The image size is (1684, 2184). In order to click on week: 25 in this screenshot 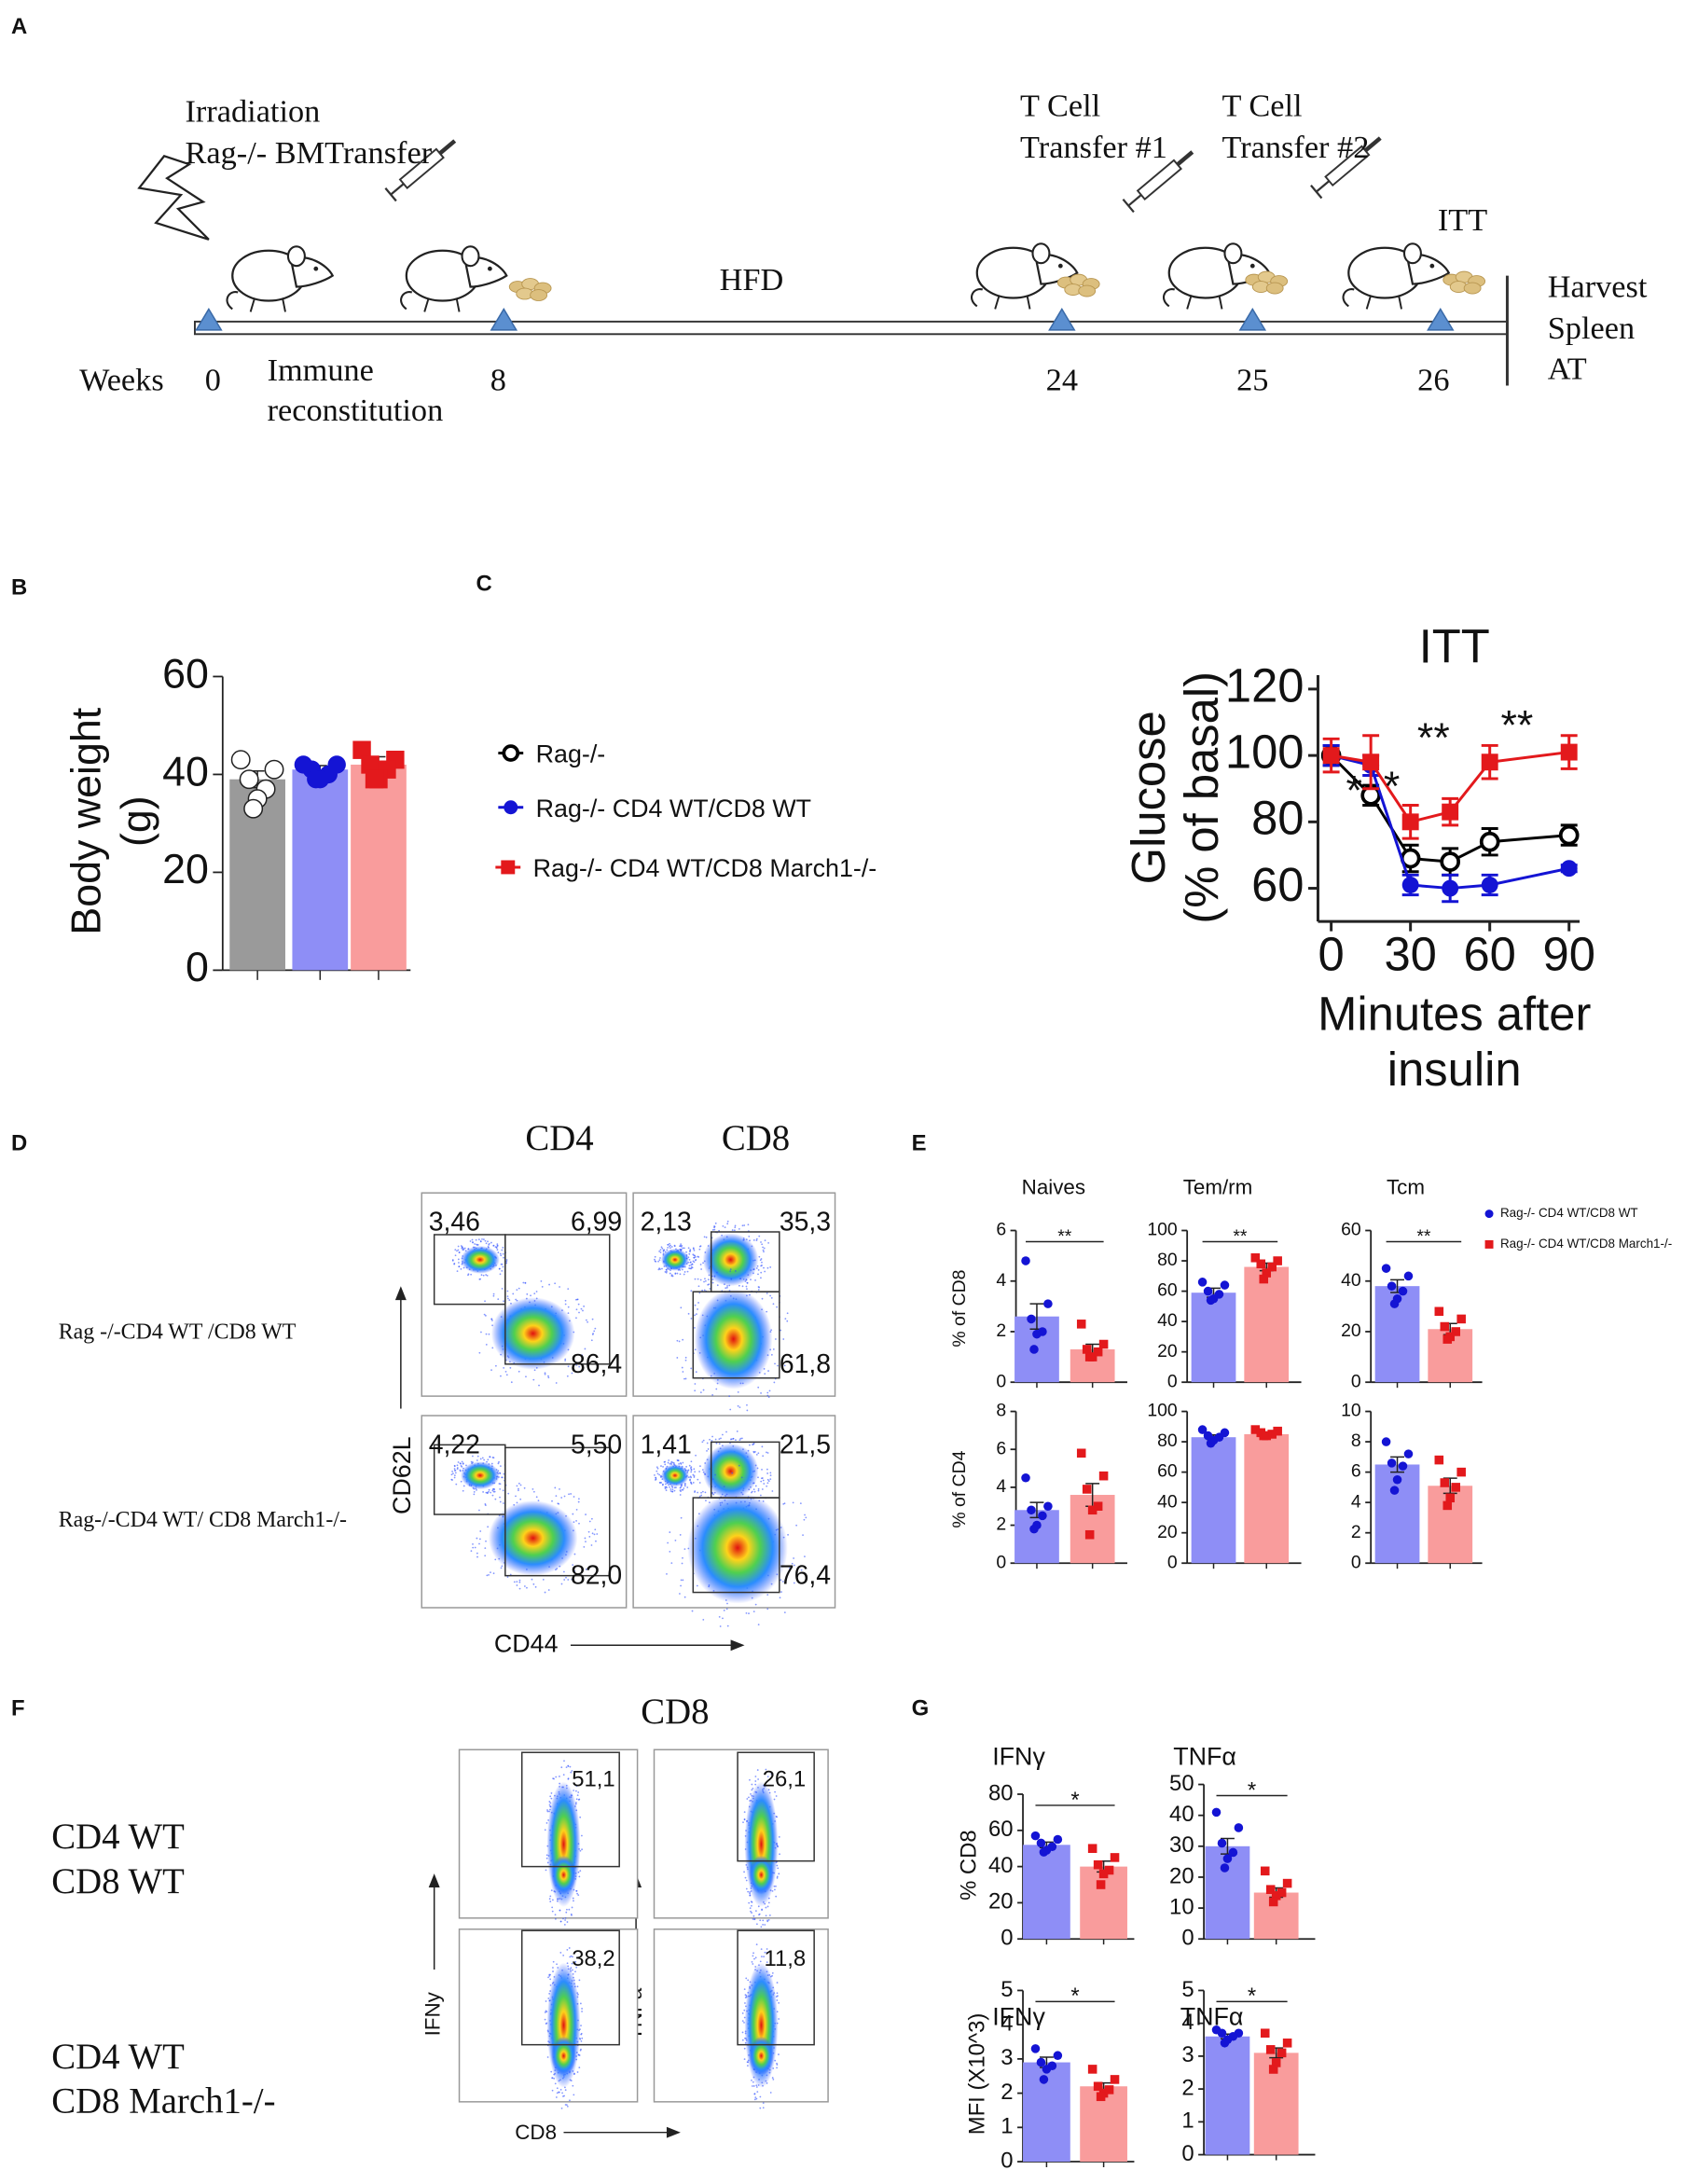, I will do `click(1252, 379)`.